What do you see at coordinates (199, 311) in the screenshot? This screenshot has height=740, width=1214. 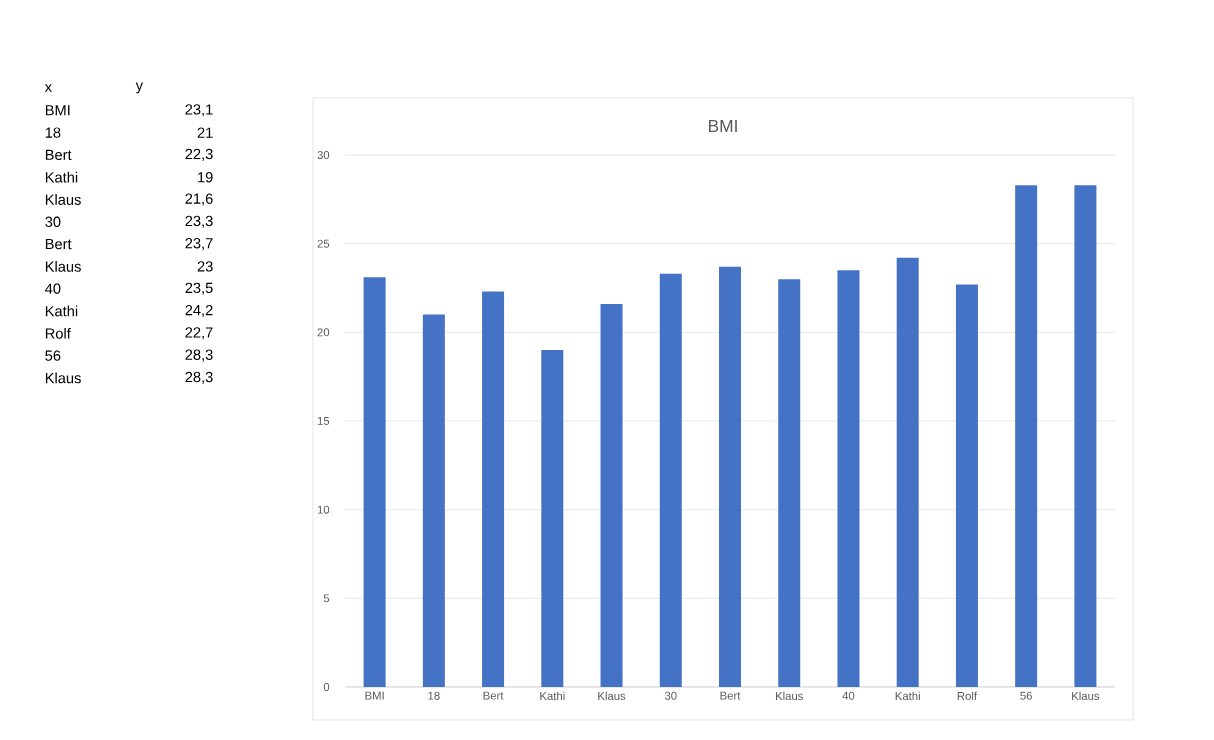 I see `text: 24,2` at bounding box center [199, 311].